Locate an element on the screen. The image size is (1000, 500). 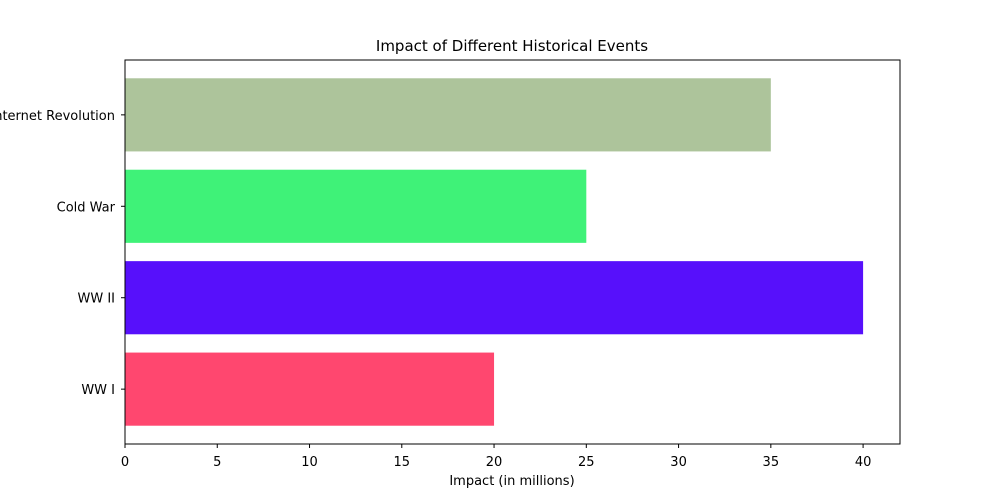
x-tick-label-30: 30 is located at coordinates (678, 462).